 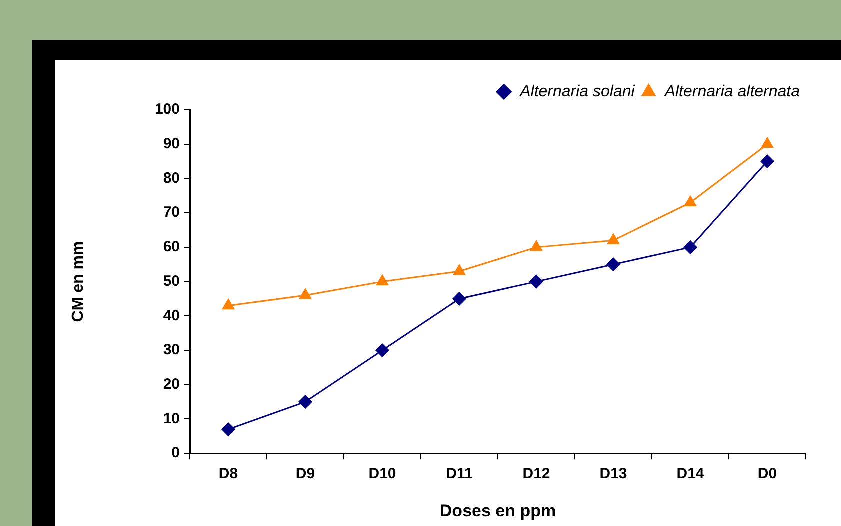 I want to click on x-tick-label: D11, so click(x=459, y=474).